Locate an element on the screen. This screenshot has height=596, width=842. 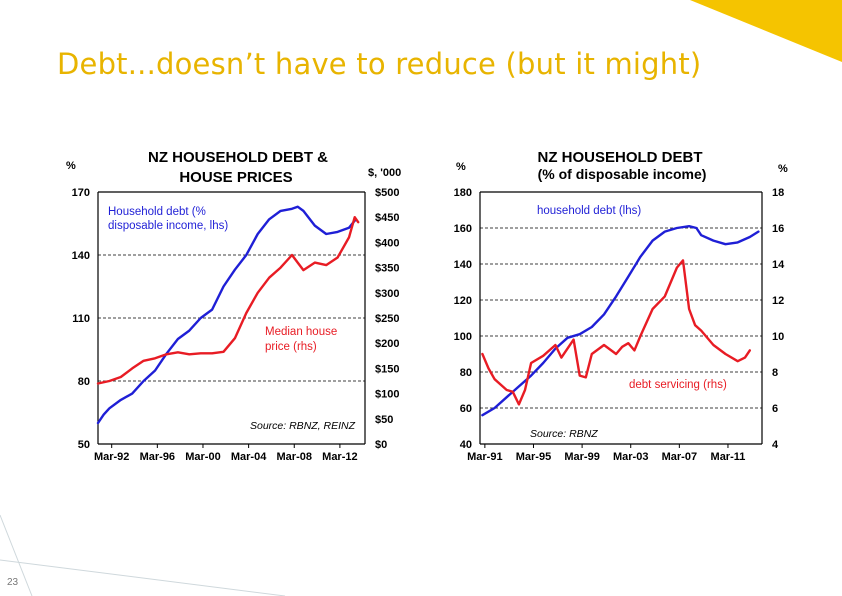
right-axis-unit: % is located at coordinates (783, 169).